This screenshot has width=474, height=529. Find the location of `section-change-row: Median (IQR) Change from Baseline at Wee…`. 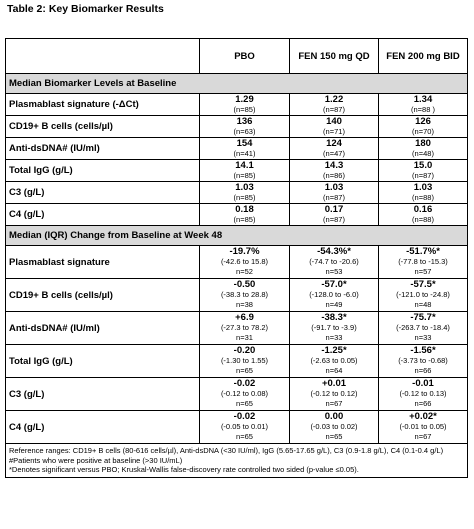

section-change-row: Median (IQR) Change from Baseline at Wee… is located at coordinates (236, 235).